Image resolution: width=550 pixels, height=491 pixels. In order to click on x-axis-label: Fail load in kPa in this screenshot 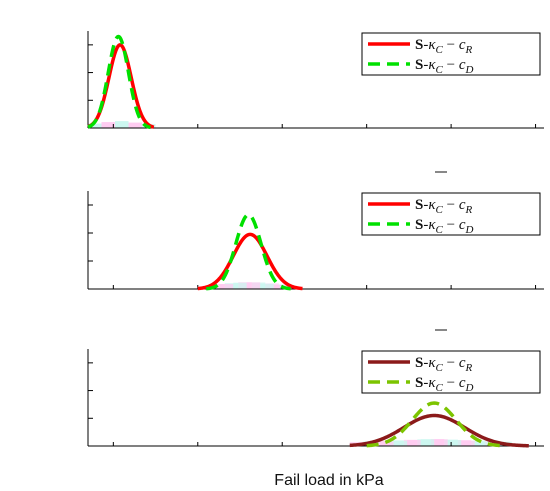, I will do `click(328, 480)`.